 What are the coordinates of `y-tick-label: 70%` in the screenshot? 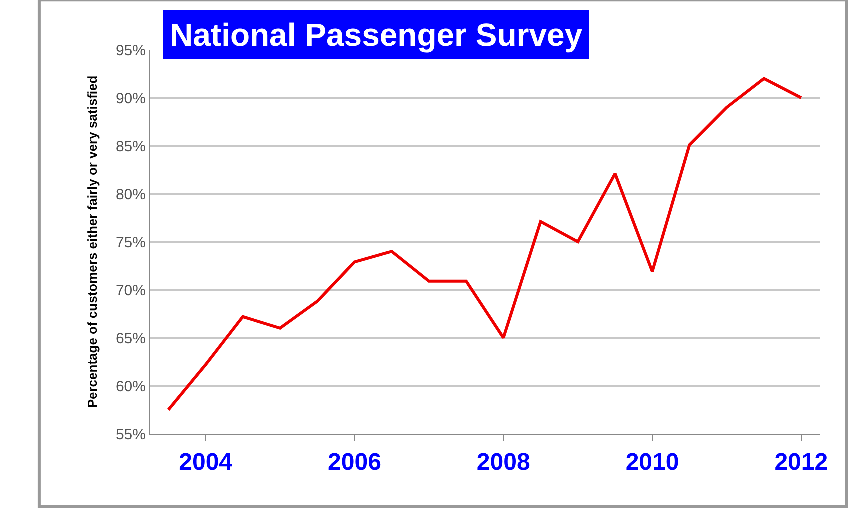 It's located at (131, 291).